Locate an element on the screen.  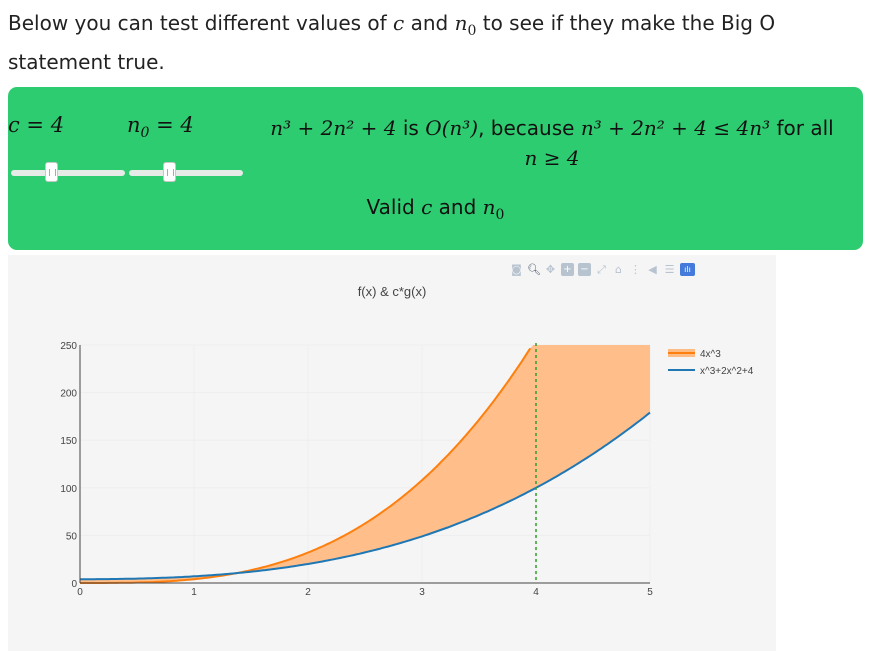
camera-icon: ◙ is located at coordinates (516, 269).